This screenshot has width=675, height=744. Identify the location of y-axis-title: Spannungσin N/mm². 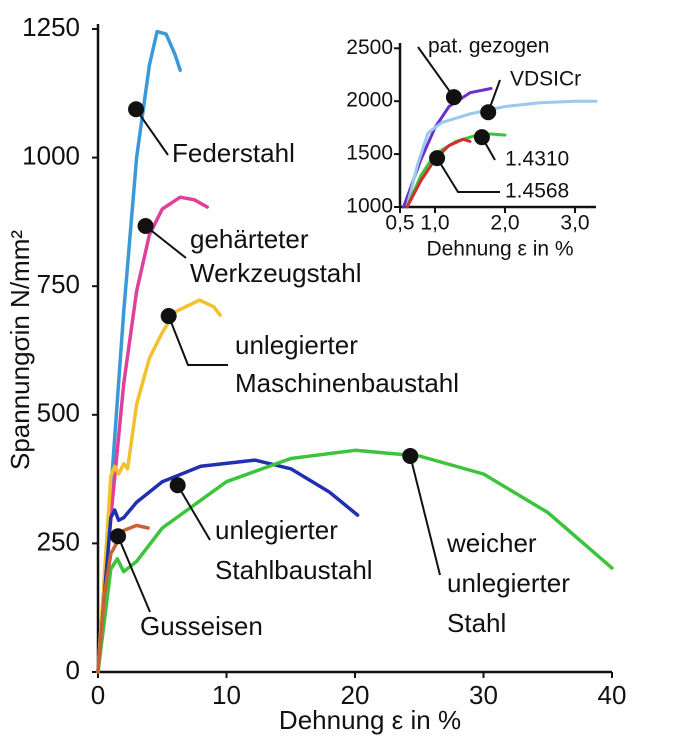
(20, 350).